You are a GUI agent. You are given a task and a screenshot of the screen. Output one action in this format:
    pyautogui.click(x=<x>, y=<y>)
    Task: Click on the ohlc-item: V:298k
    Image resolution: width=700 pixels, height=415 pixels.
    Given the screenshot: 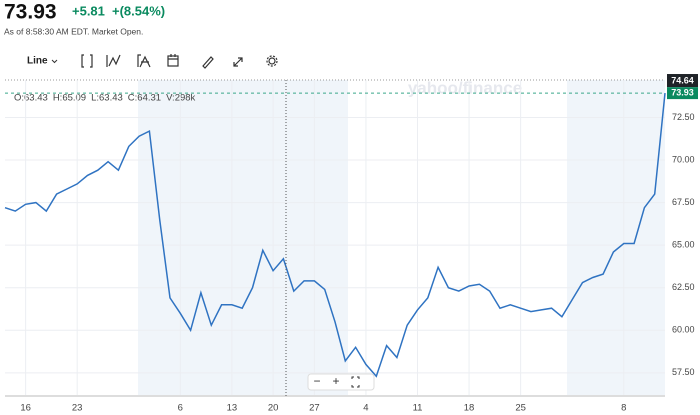 What is the action you would take?
    pyautogui.click(x=180, y=98)
    